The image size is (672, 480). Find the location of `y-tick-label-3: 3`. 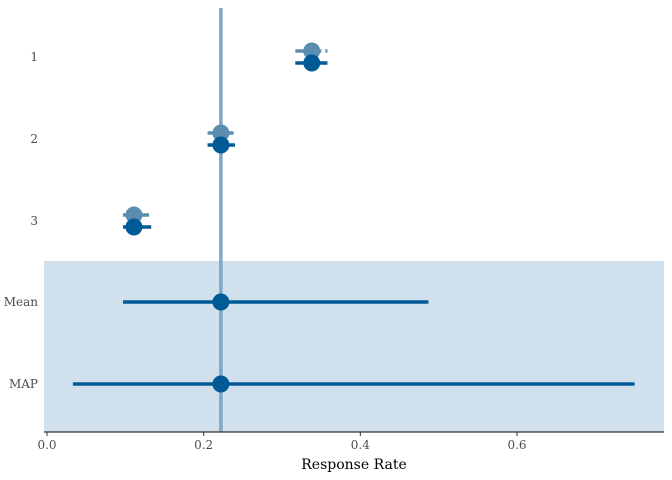

y-tick-label-3: 3 is located at coordinates (34, 221).